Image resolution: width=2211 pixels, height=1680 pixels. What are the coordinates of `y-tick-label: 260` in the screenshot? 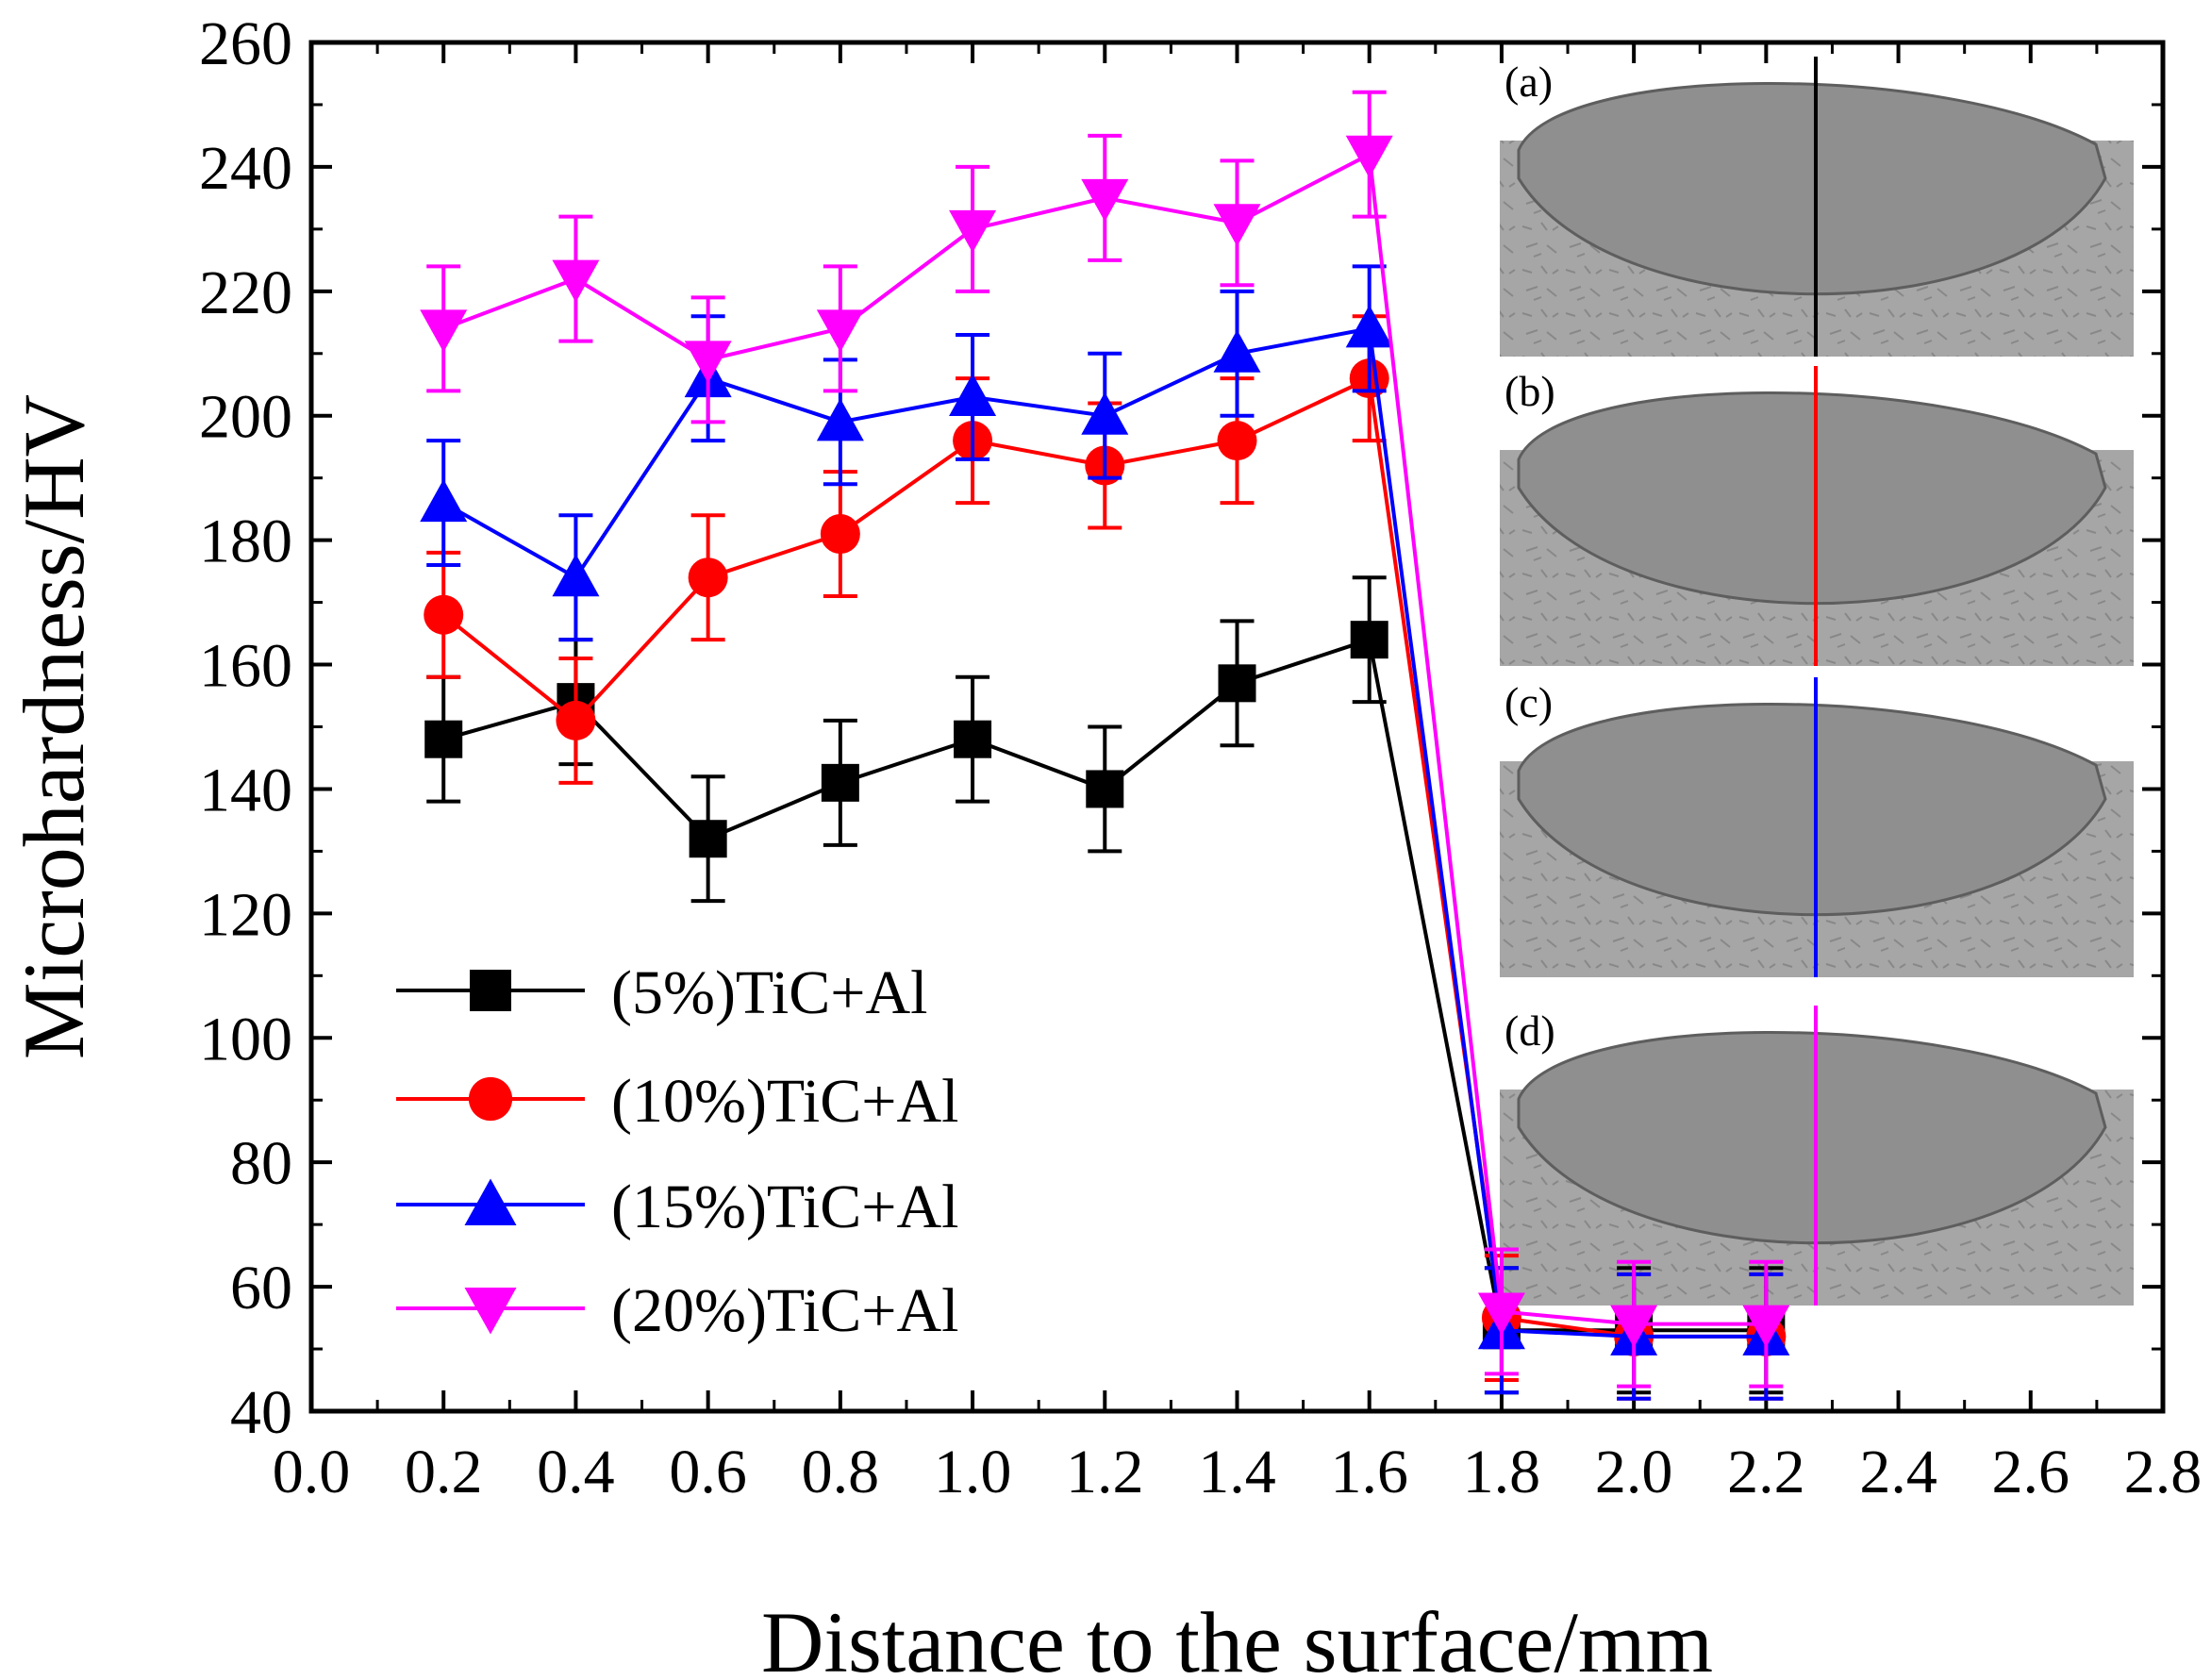 It's located at (246, 43).